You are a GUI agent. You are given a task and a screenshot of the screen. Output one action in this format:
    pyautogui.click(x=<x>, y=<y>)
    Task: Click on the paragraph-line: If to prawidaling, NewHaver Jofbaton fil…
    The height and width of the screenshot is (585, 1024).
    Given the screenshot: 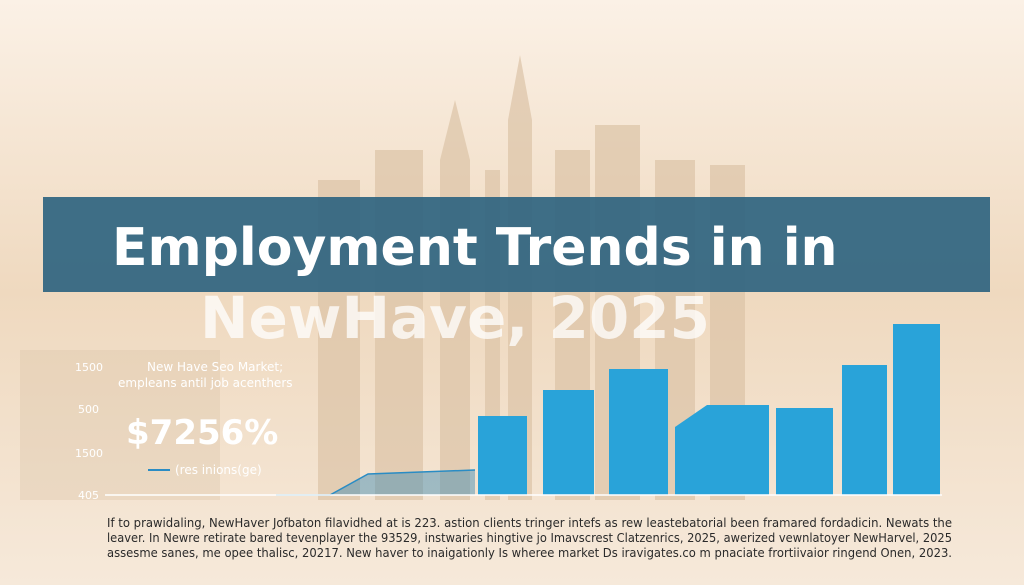 What is the action you would take?
    pyautogui.click(x=529, y=523)
    